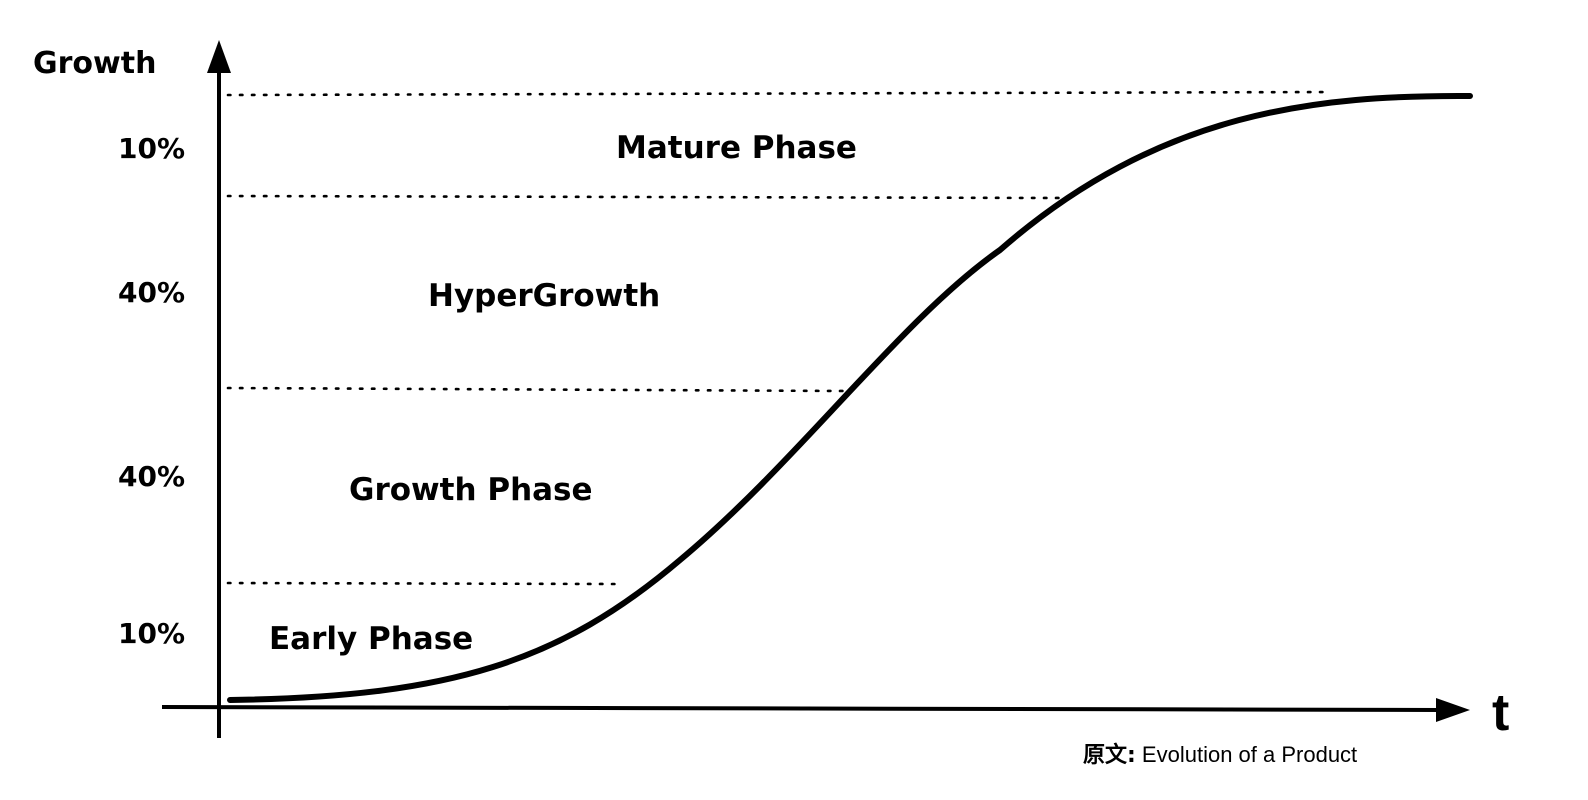 This screenshot has width=1588, height=800. Describe the element at coordinates (371, 639) in the screenshot. I see `phase-label-early: Early Phase` at that location.